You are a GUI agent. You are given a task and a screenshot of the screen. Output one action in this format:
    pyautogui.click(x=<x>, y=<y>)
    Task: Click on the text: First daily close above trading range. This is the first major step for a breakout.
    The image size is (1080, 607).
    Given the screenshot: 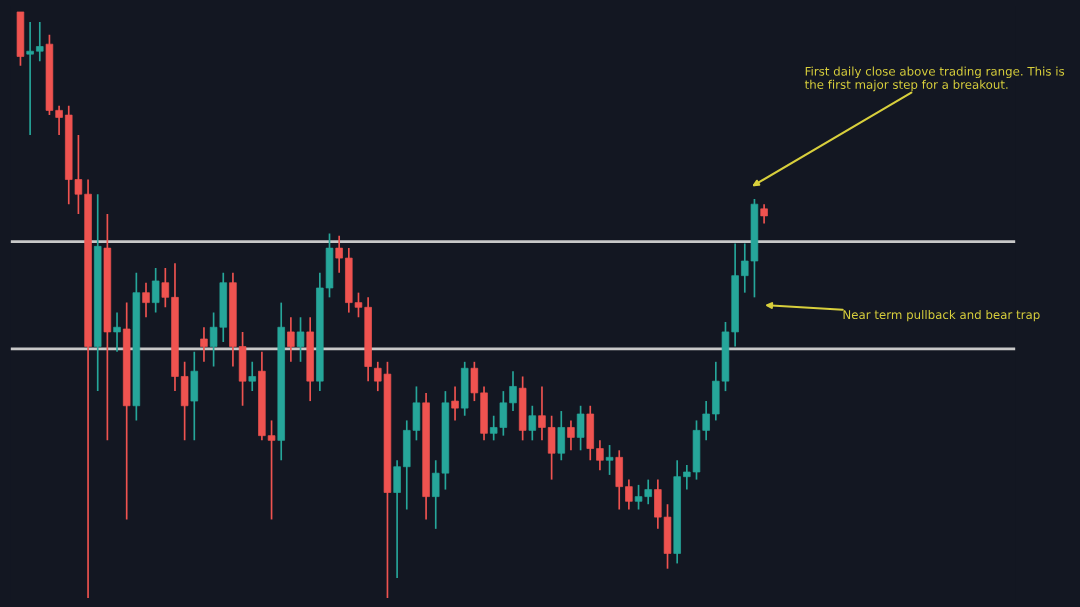 What is the action you would take?
    pyautogui.click(x=934, y=79)
    